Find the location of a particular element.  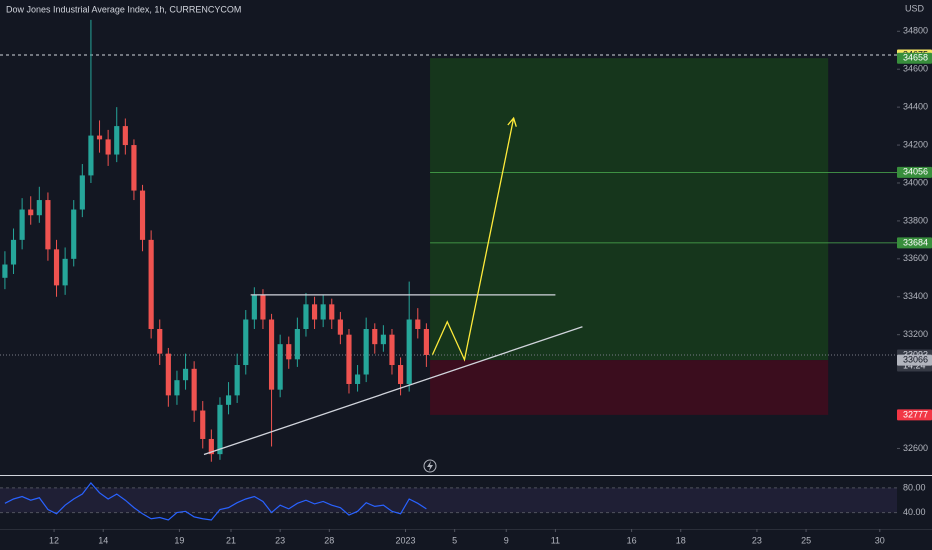

level-label: 33684 is located at coordinates (915, 242).